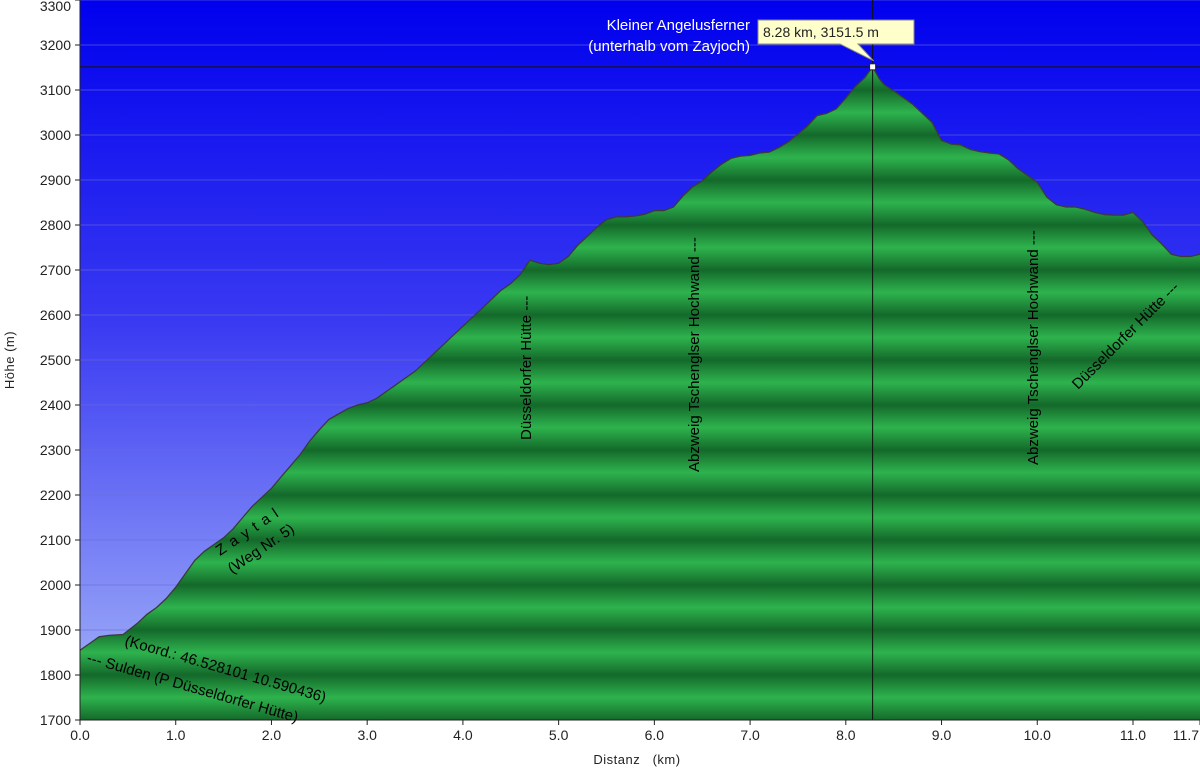 This screenshot has width=1200, height=776. What do you see at coordinates (1037, 735) in the screenshot?
I see `x-tick-label: 10.0` at bounding box center [1037, 735].